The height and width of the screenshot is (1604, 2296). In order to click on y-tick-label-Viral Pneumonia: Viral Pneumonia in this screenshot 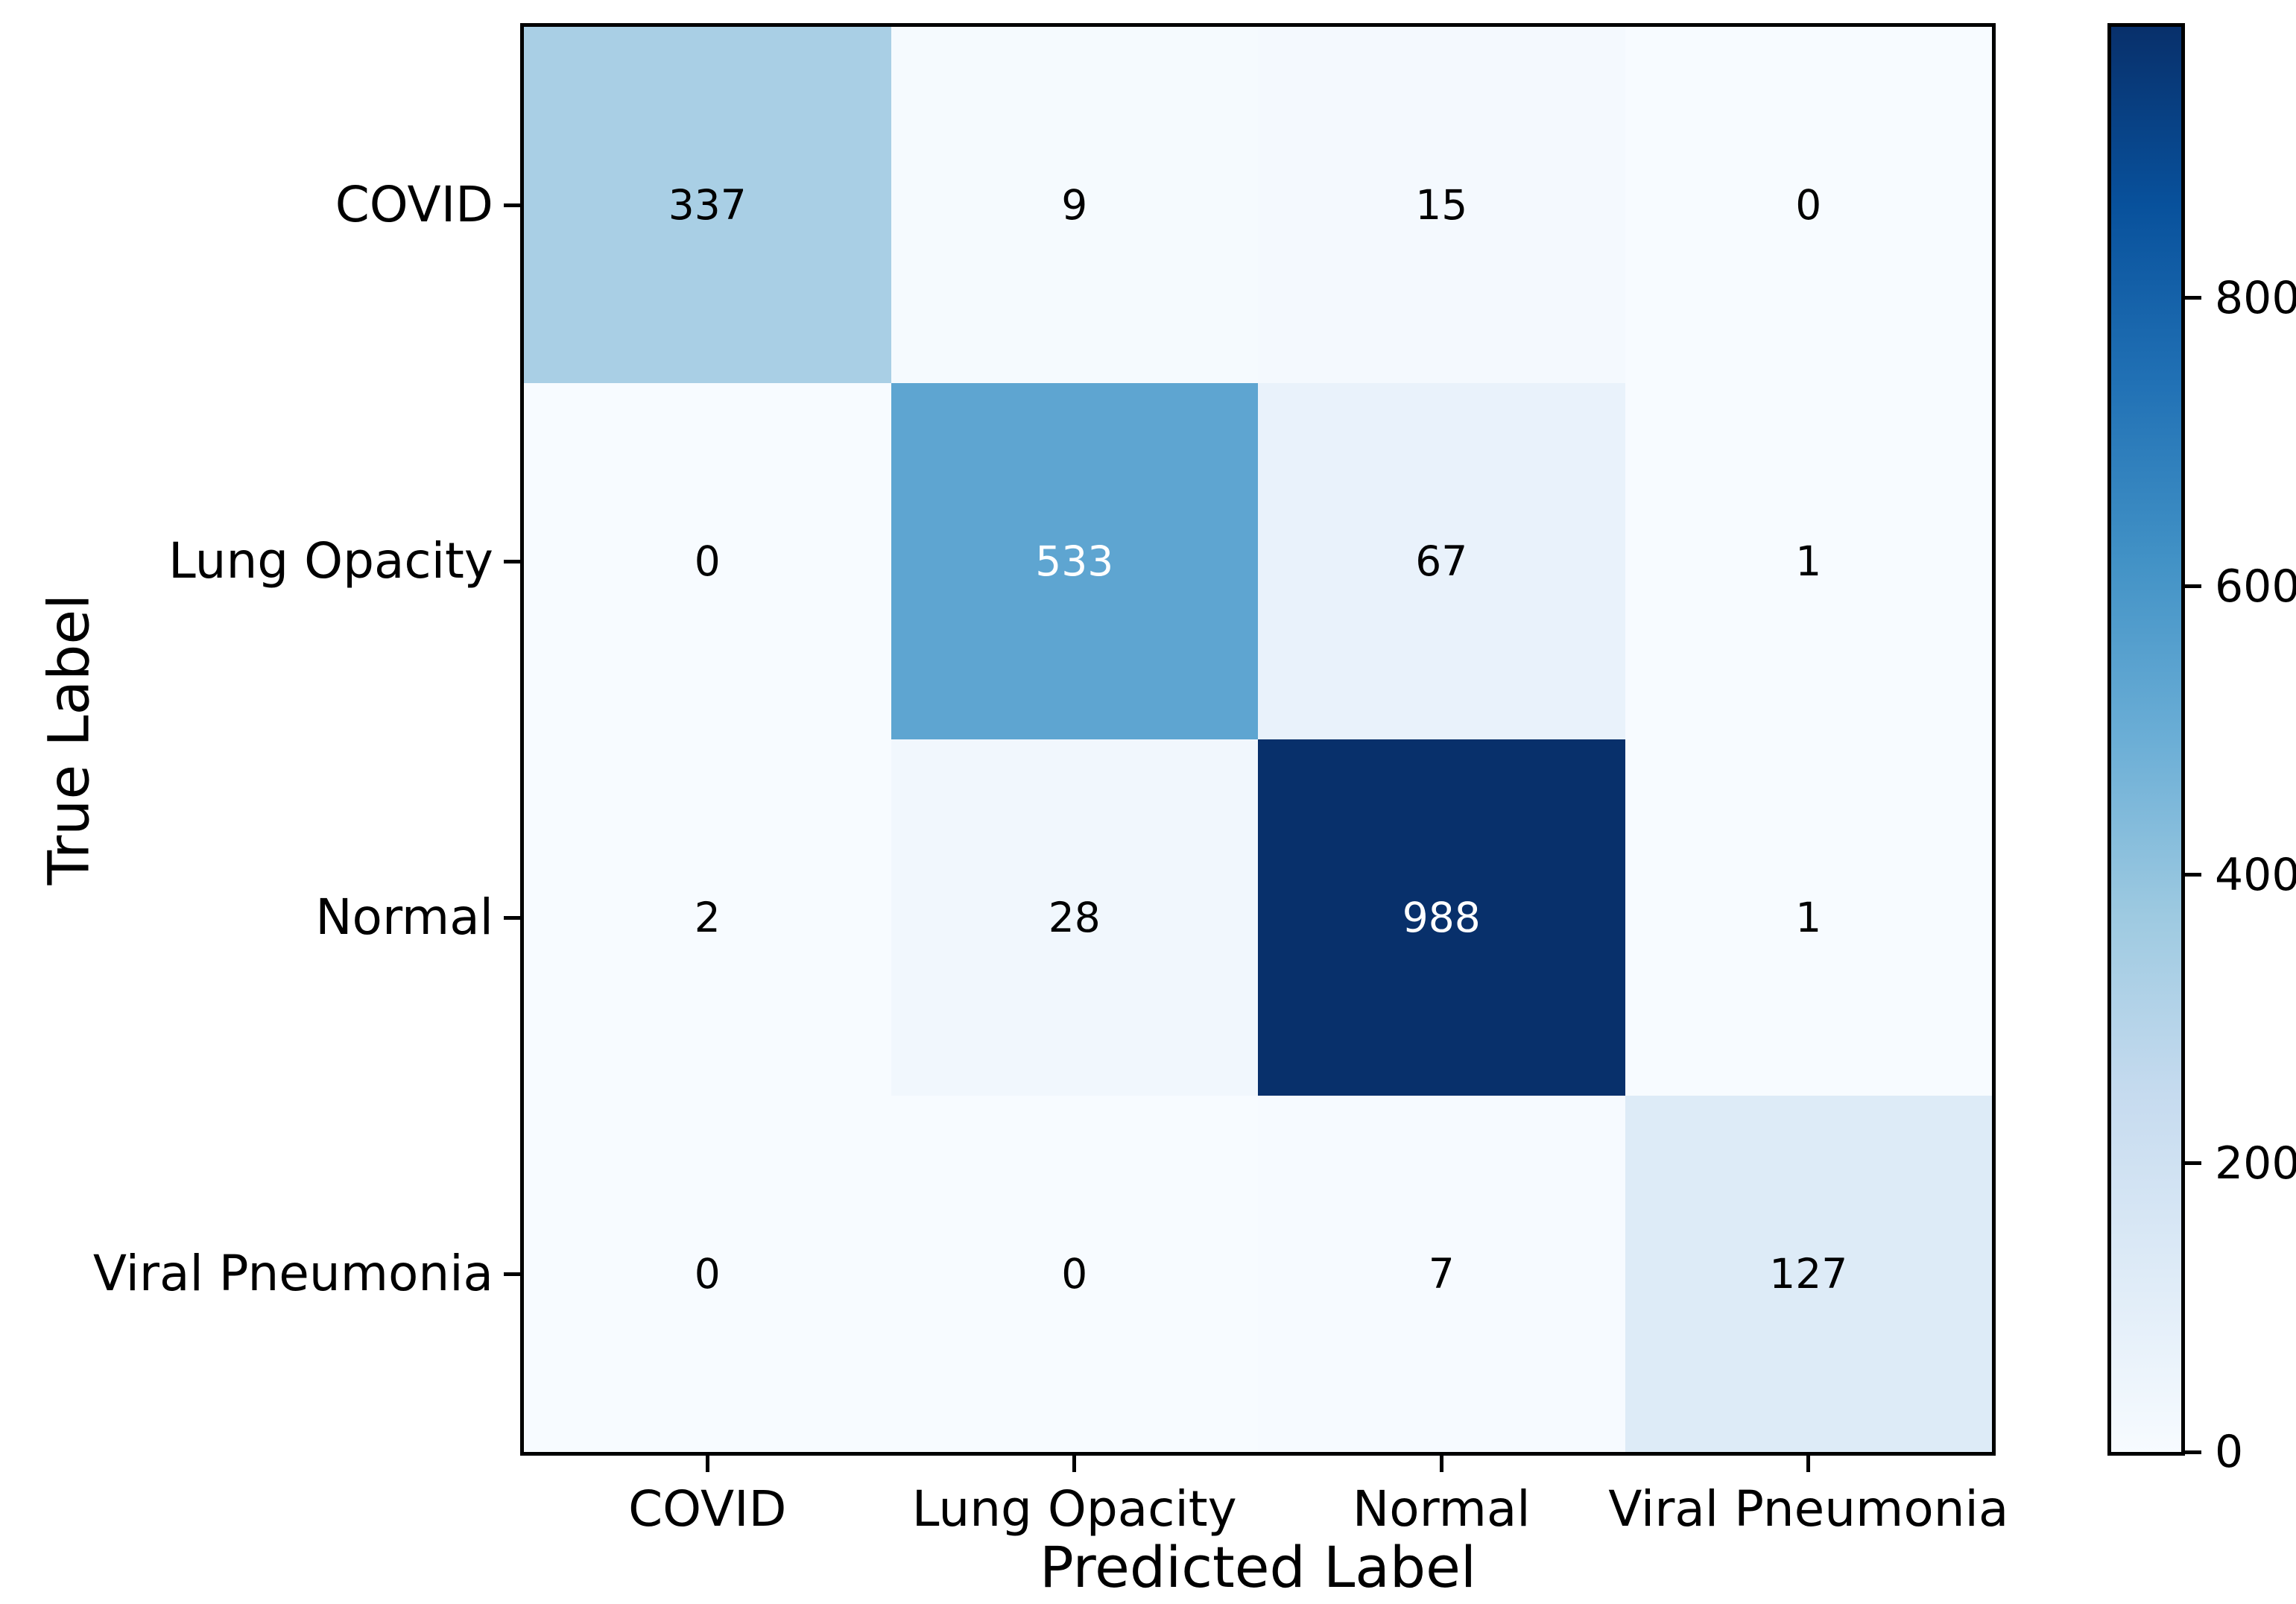, I will do `click(292, 1273)`.